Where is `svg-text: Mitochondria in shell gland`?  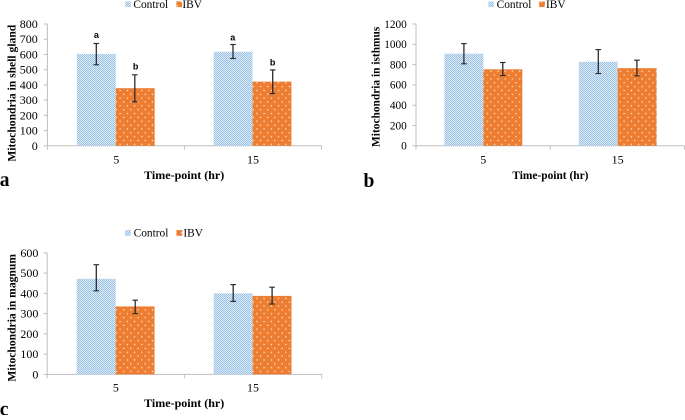
svg-text: Mitochondria in shell gland is located at coordinates (12, 92).